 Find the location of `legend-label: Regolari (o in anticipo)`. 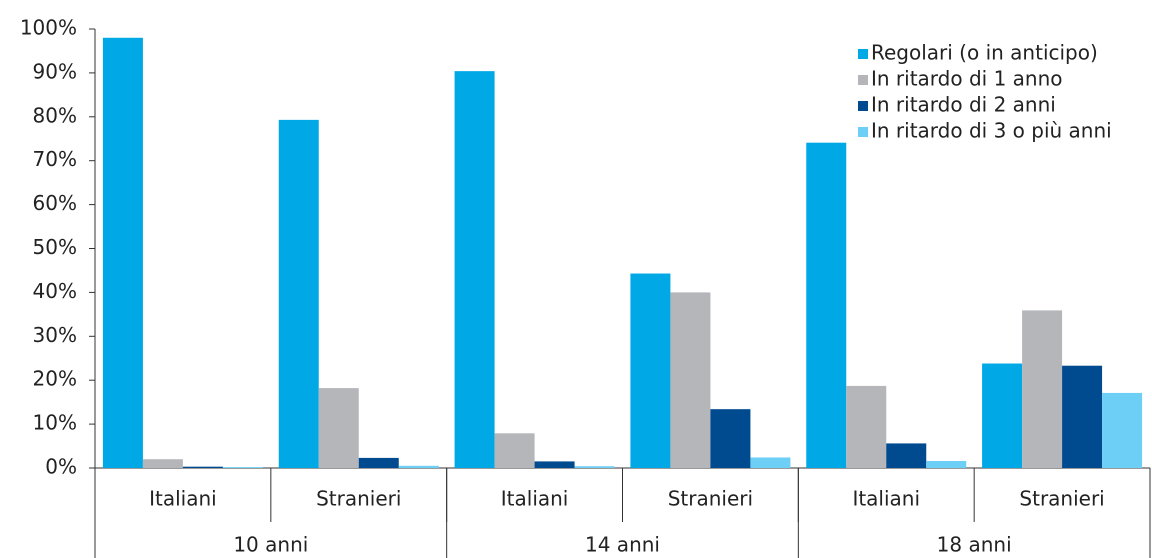

legend-label: Regolari (o in anticipo) is located at coordinates (984, 53).